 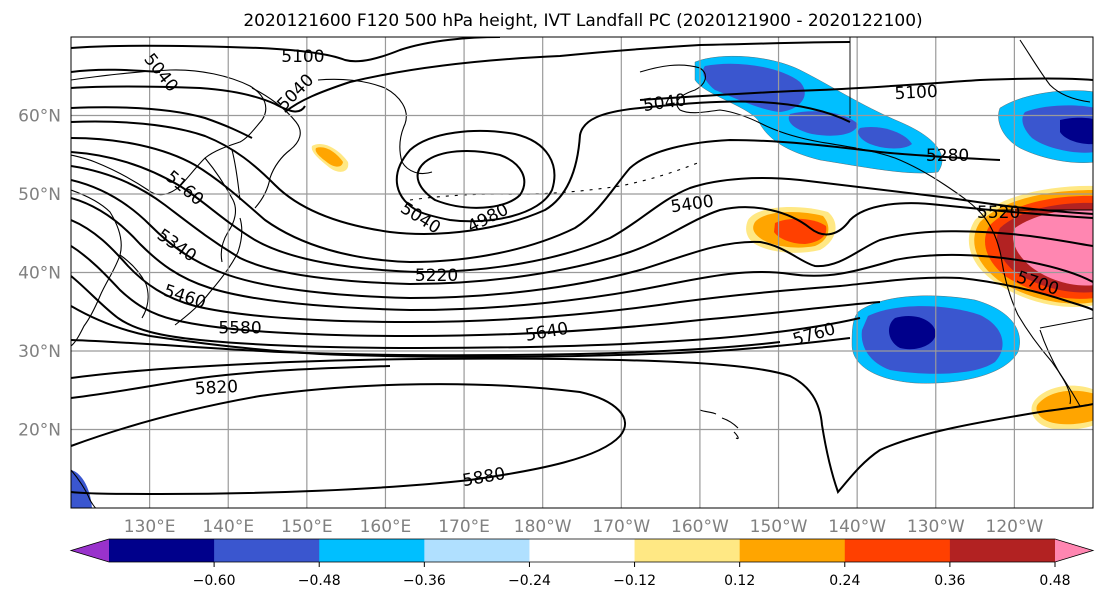 What do you see at coordinates (949, 581) in the screenshot?
I see `colorbar-tick-label: 0.36` at bounding box center [949, 581].